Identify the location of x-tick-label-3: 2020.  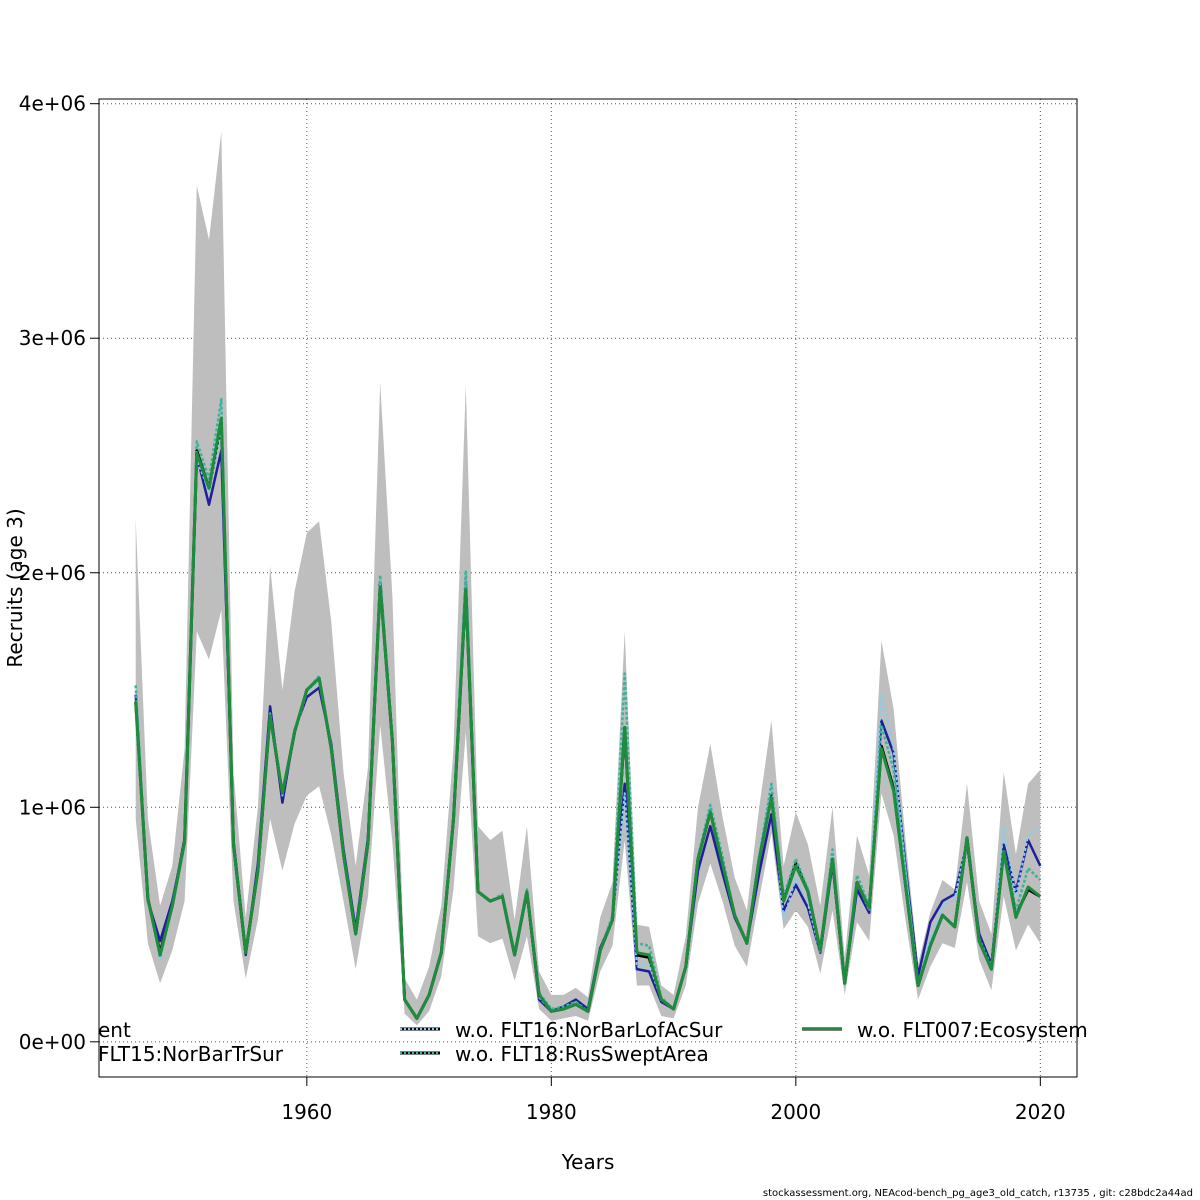
(1040, 1112).